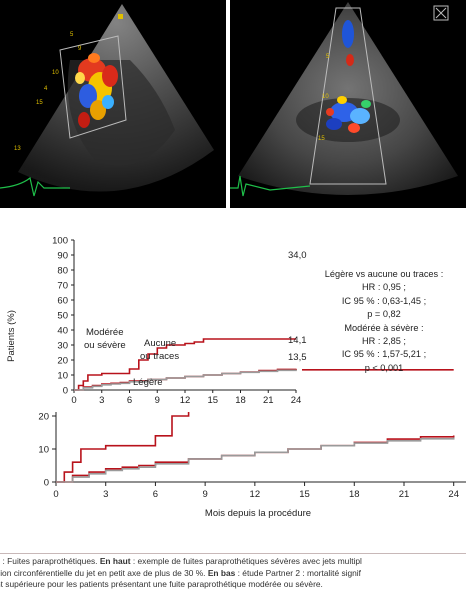  What do you see at coordinates (62, 316) in the screenshot?
I see `inset-y-tick-label: 50` at bounding box center [62, 316].